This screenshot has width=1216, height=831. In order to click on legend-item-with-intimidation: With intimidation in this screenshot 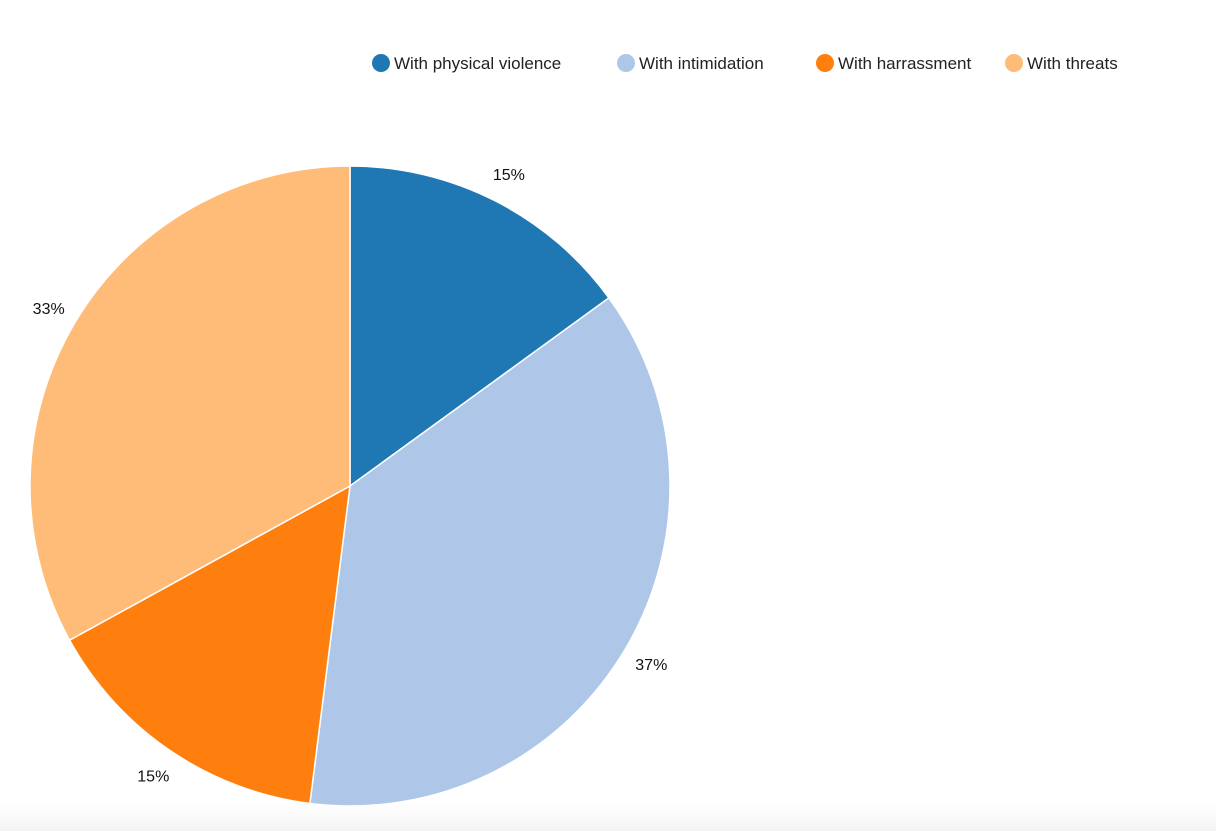, I will do `click(690, 63)`.